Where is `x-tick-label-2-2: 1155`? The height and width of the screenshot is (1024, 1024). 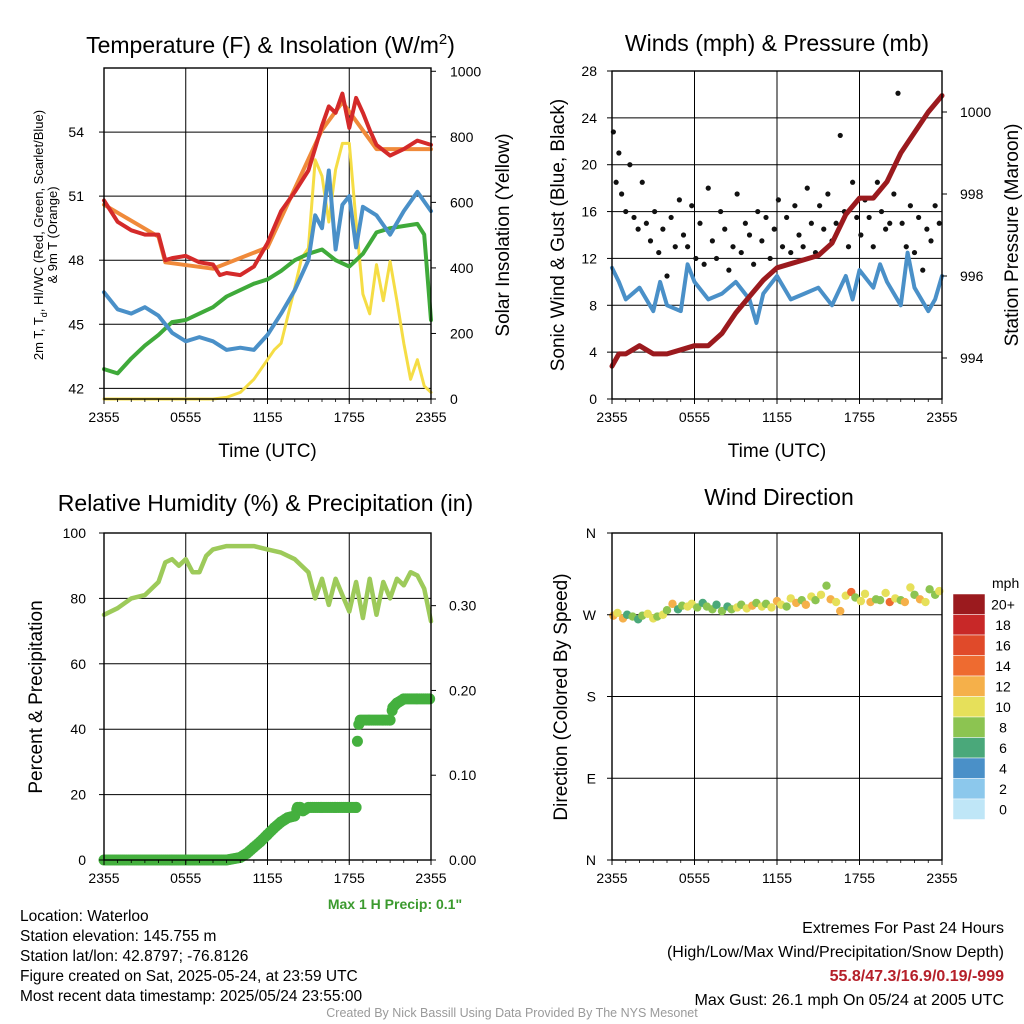
x-tick-label-2-2: 1155 is located at coordinates (777, 417).